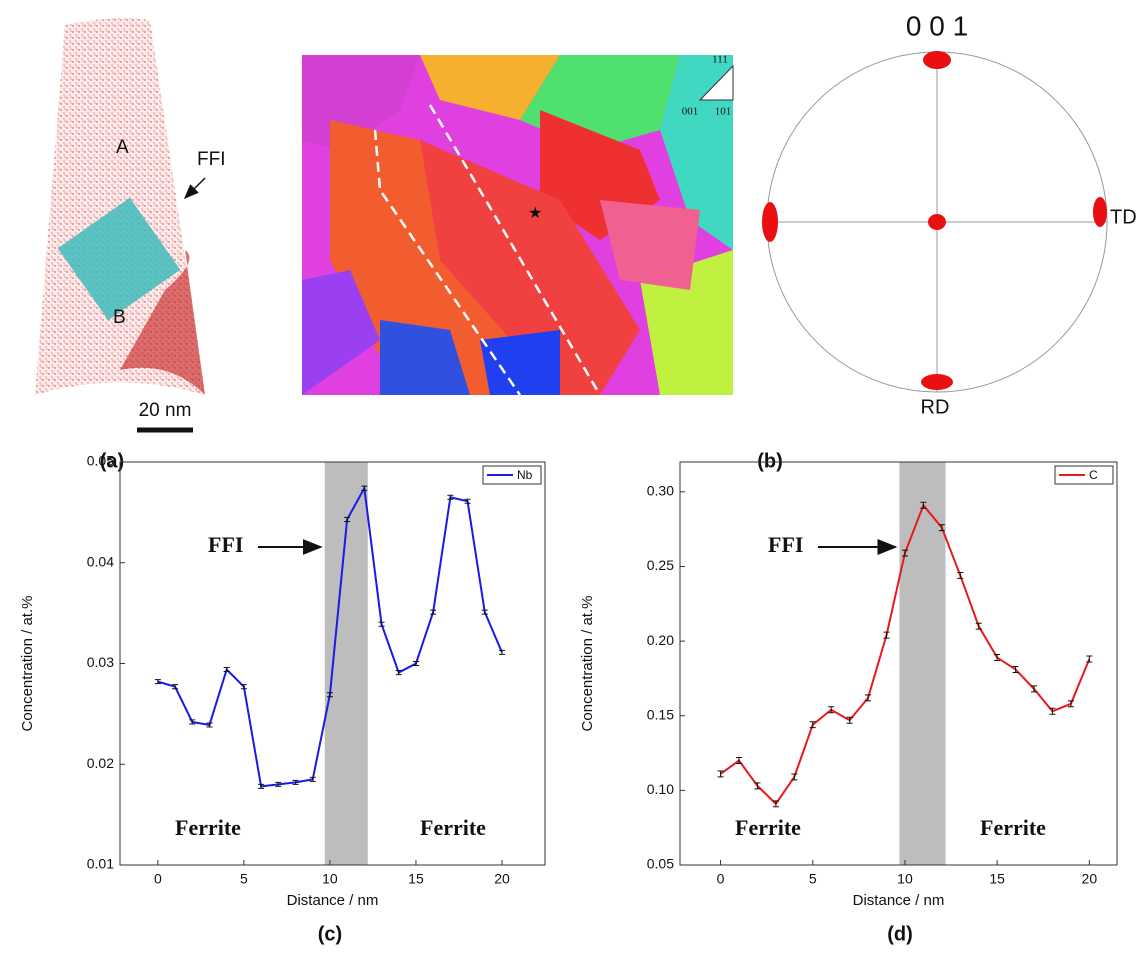 Image resolution: width=1148 pixels, height=962 pixels. I want to click on y-tick-label: 0.25, so click(660, 565).